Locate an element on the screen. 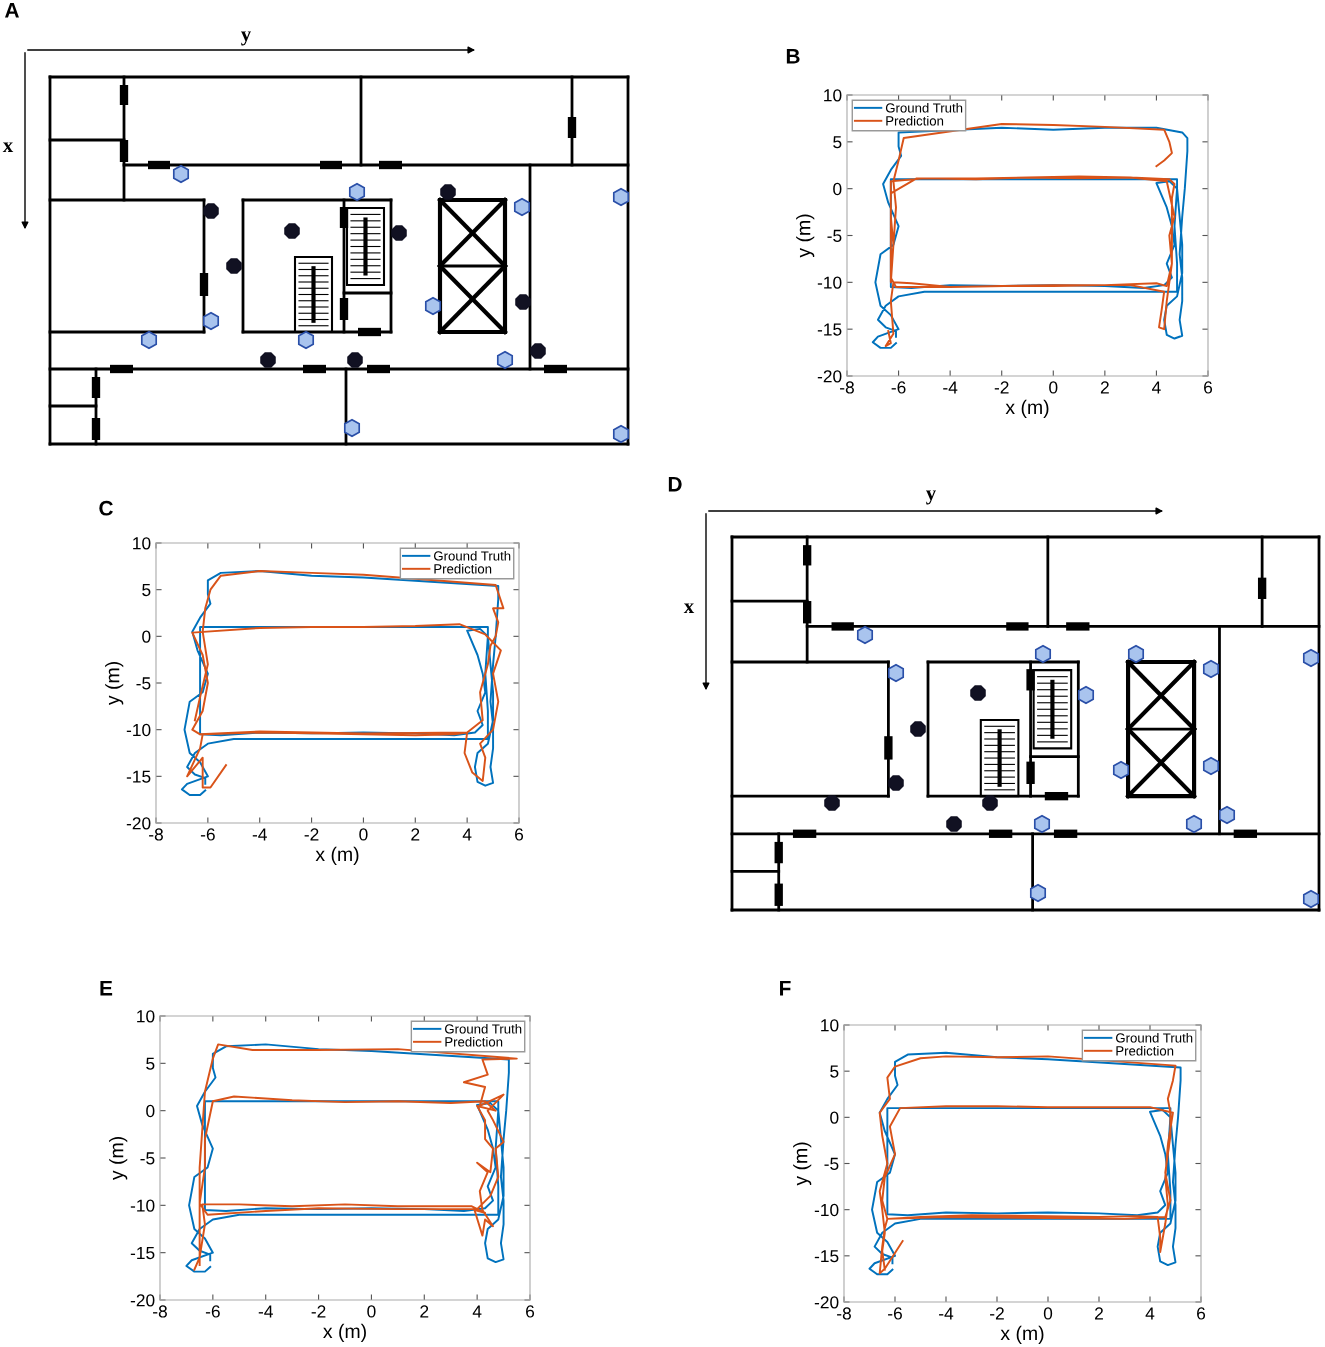  chart-title: E is located at coordinates (106, 988).